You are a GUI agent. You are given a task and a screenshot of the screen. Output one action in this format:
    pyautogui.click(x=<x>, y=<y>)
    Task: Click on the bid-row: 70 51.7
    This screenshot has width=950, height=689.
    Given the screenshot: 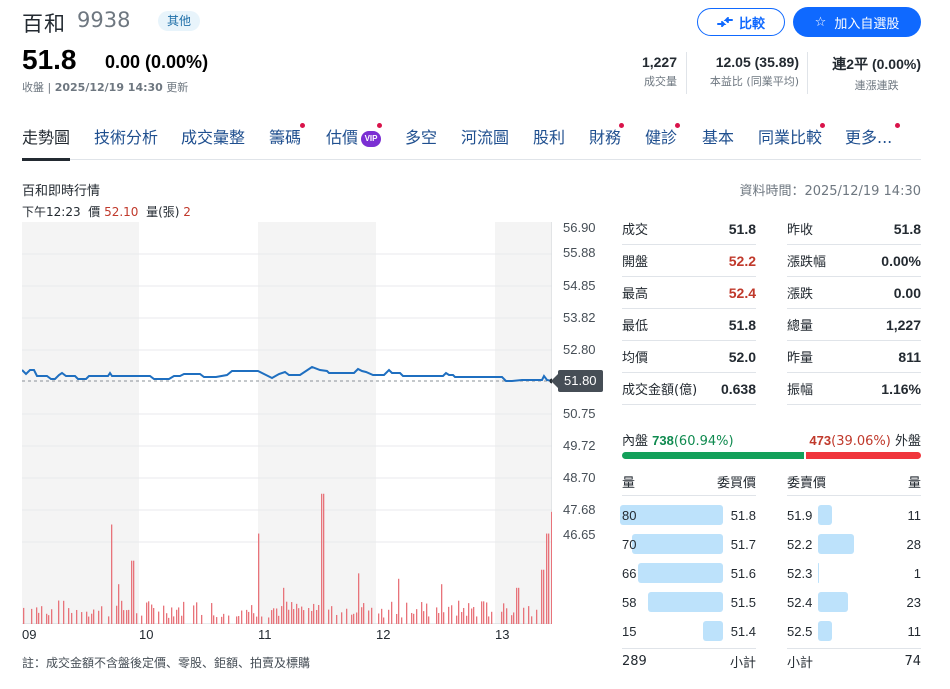 What is the action you would take?
    pyautogui.click(x=689, y=544)
    